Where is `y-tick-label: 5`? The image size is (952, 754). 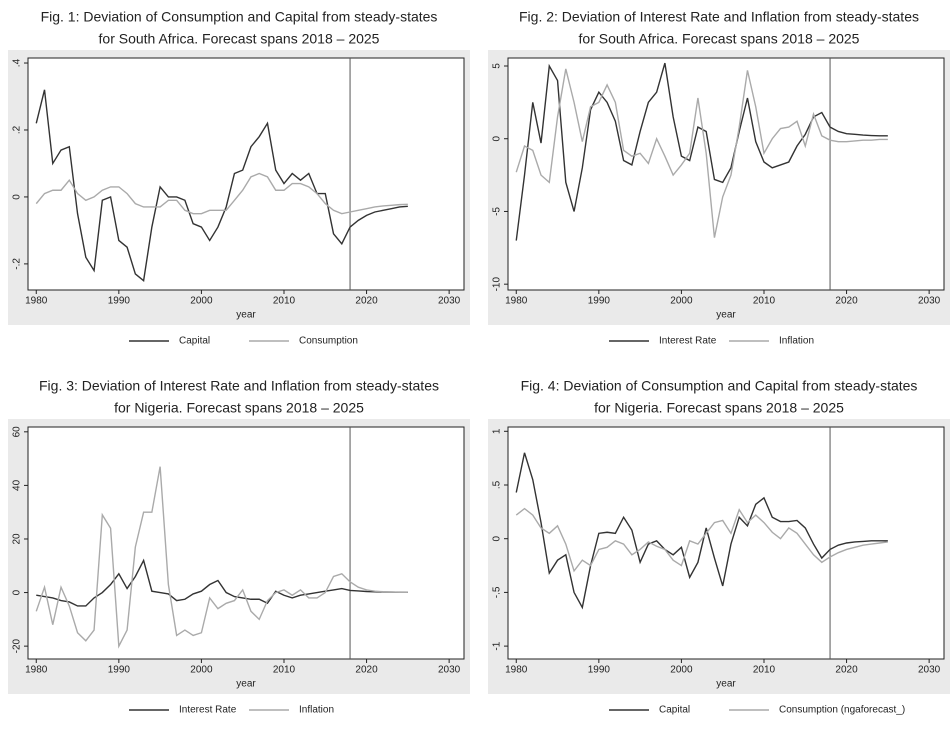
y-tick-label: 5 is located at coordinates (497, 66).